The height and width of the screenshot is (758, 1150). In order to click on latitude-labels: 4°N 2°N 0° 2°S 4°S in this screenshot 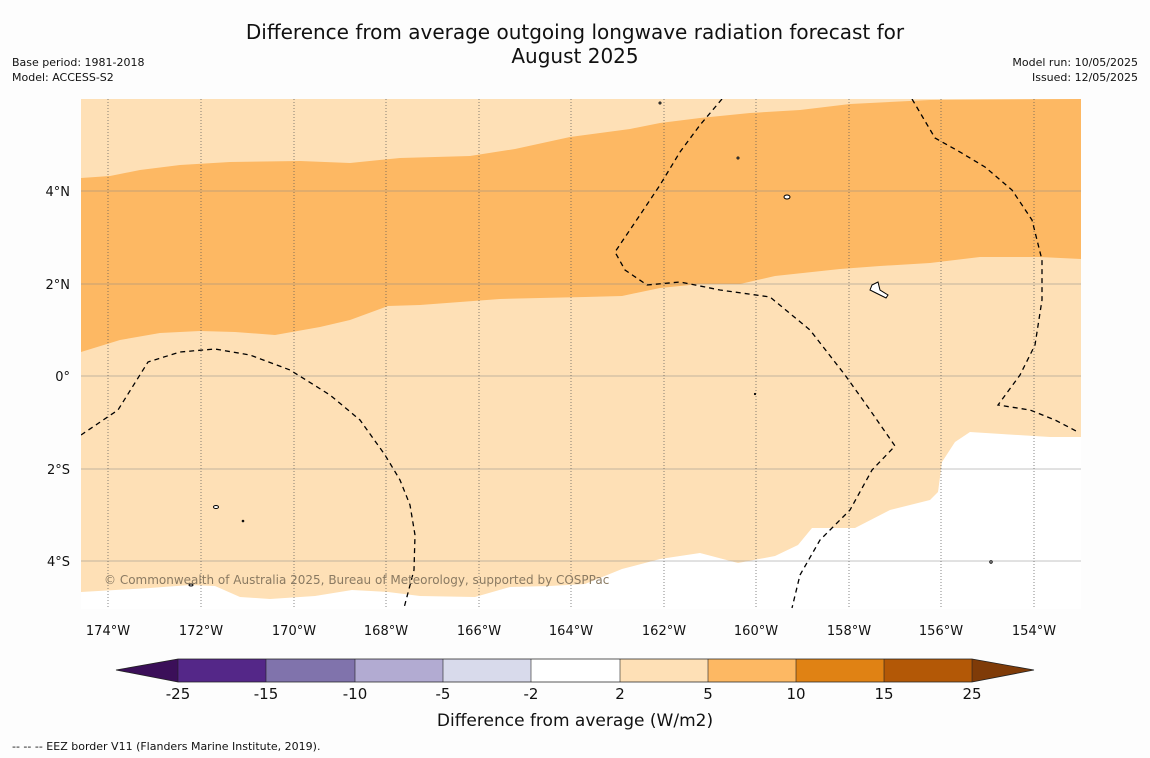, I will do `click(58, 377)`.